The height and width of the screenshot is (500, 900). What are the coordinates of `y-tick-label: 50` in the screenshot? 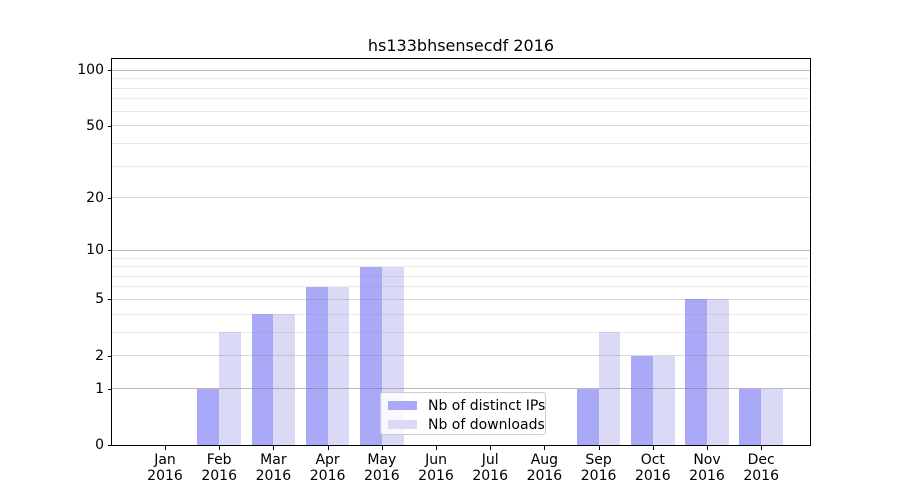 It's located at (95, 125).